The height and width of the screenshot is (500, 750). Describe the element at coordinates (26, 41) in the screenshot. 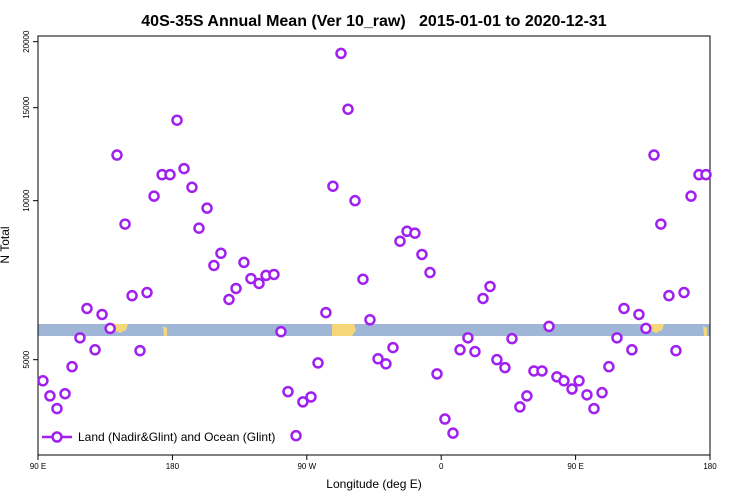

I see `y-tick-label: 20000` at that location.